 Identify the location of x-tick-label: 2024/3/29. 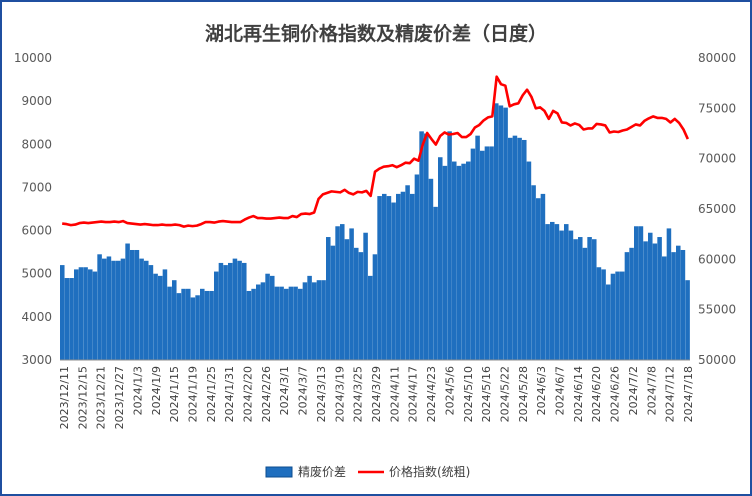
(376, 394).